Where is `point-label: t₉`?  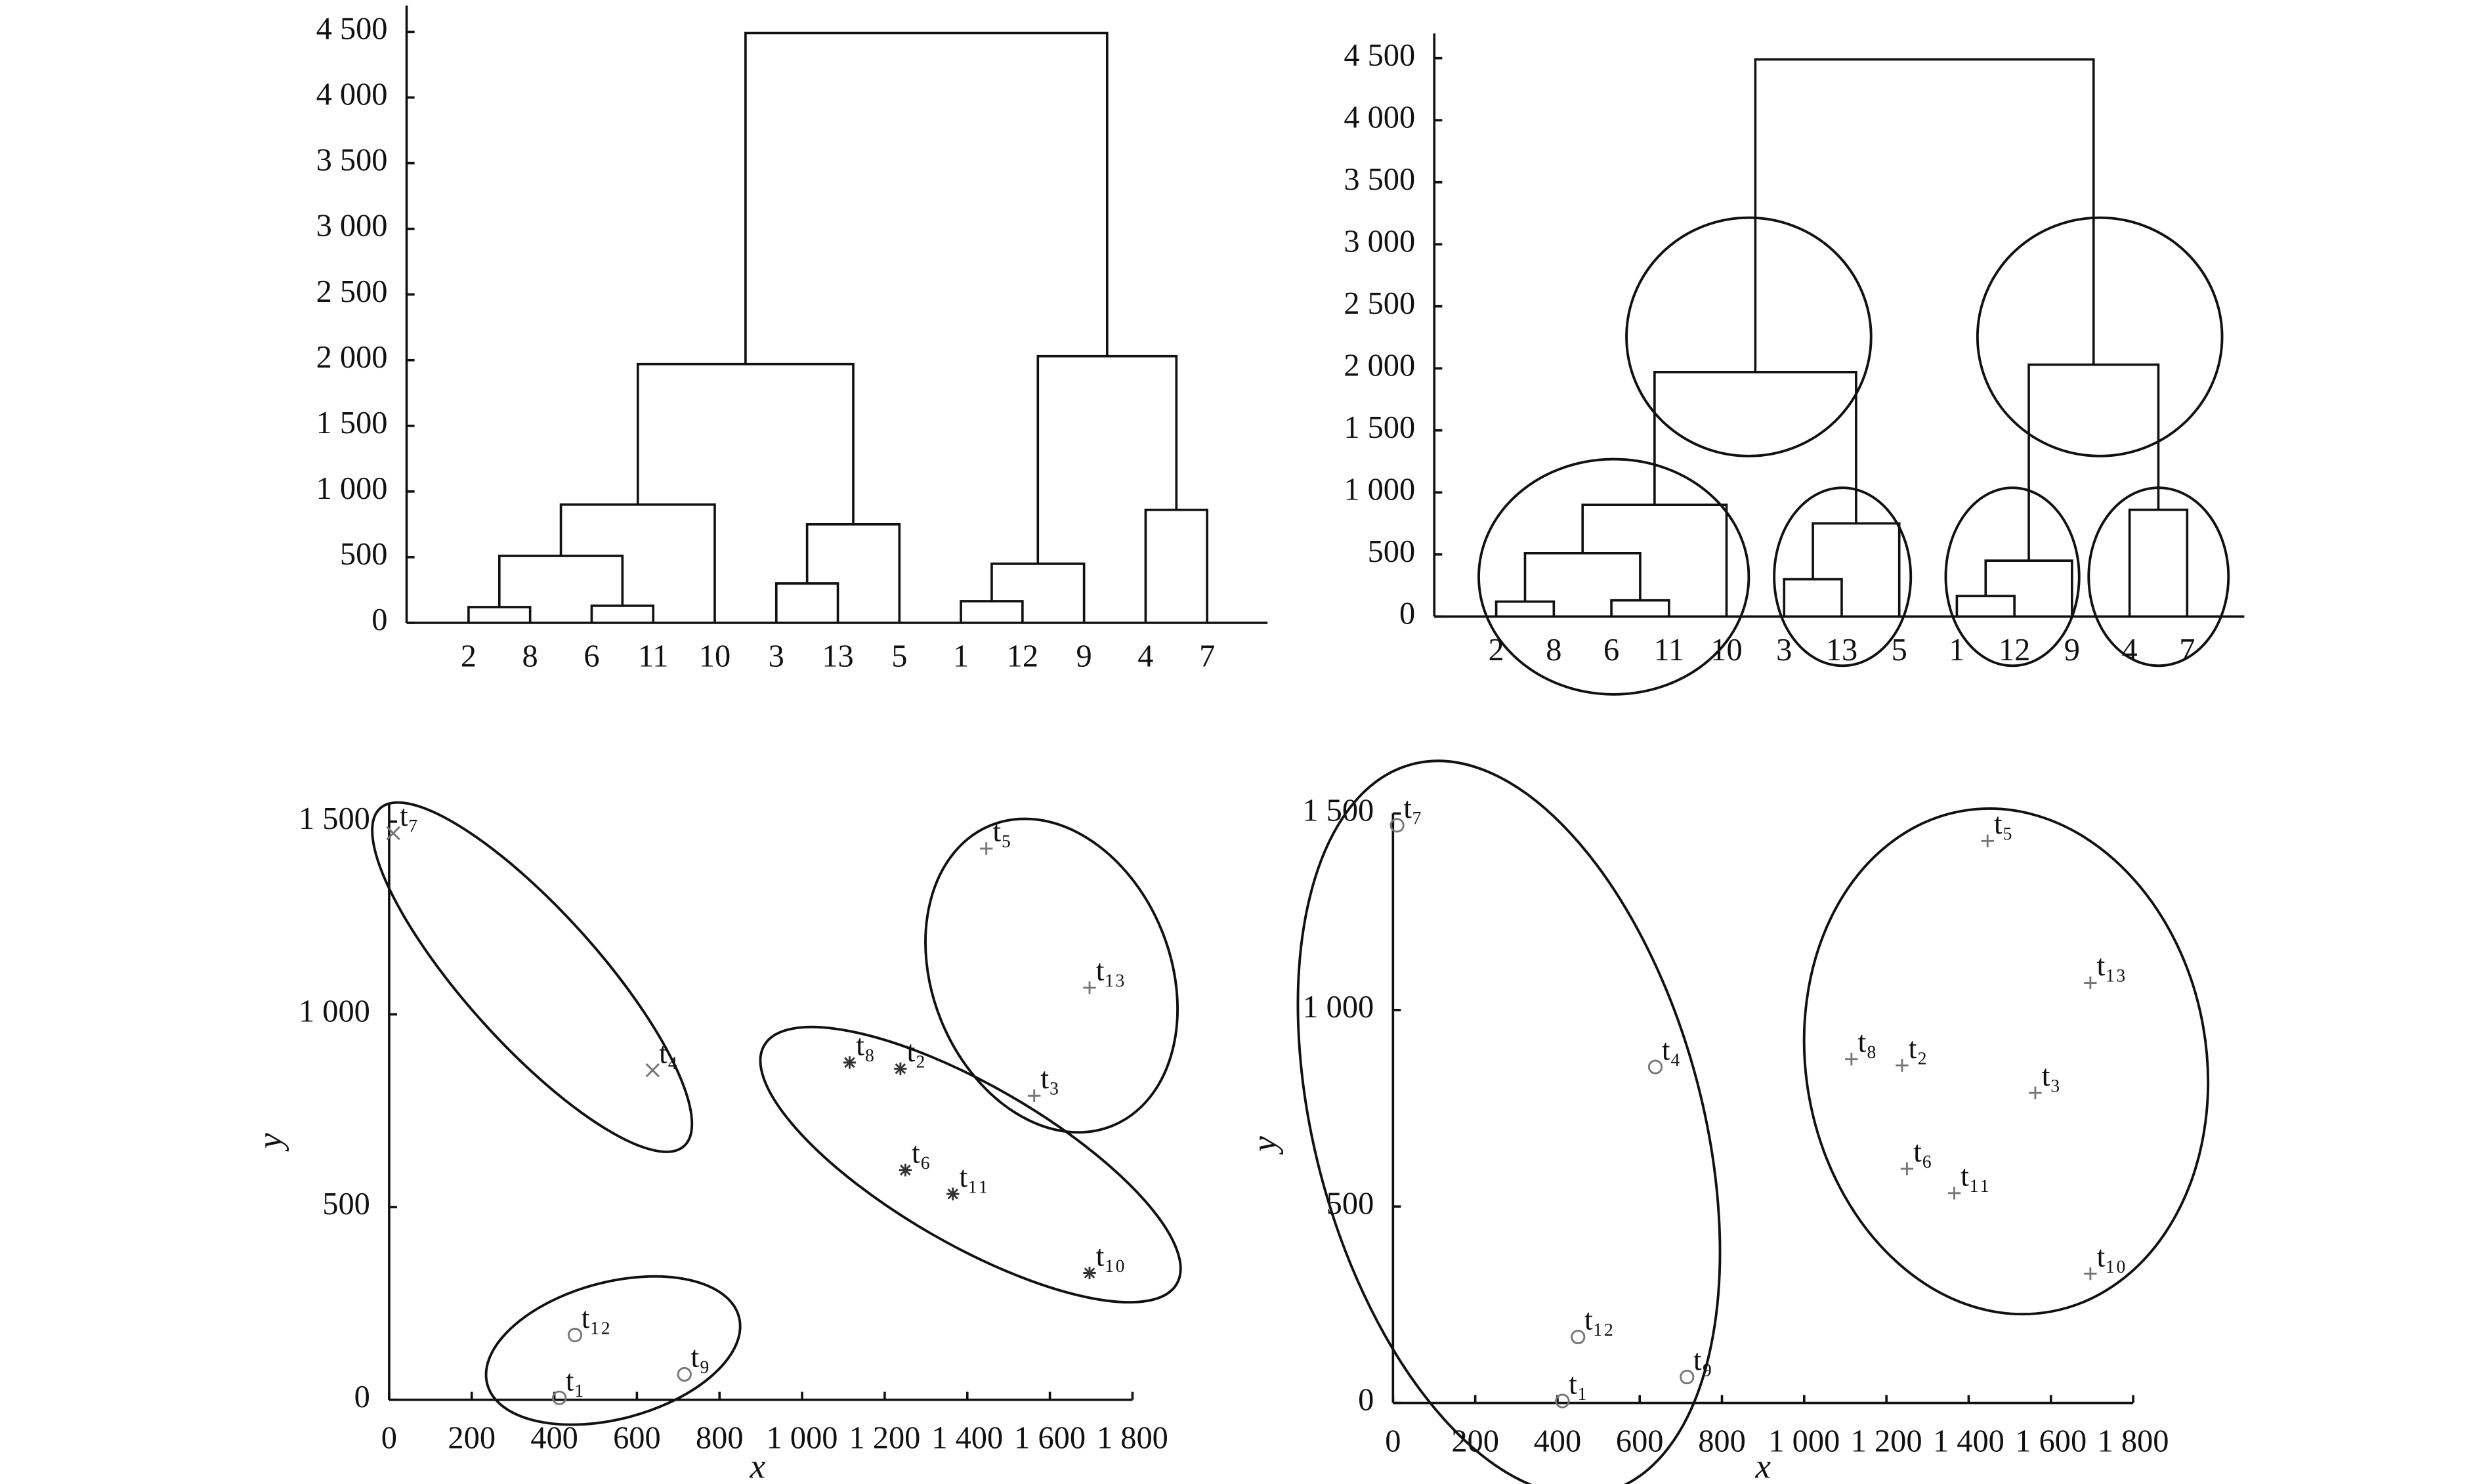
point-label: t₉ is located at coordinates (700, 1357).